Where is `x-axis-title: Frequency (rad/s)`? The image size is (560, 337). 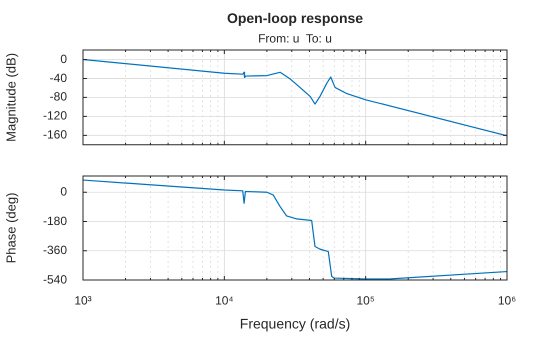 x-axis-title: Frequency (rad/s) is located at coordinates (295, 323).